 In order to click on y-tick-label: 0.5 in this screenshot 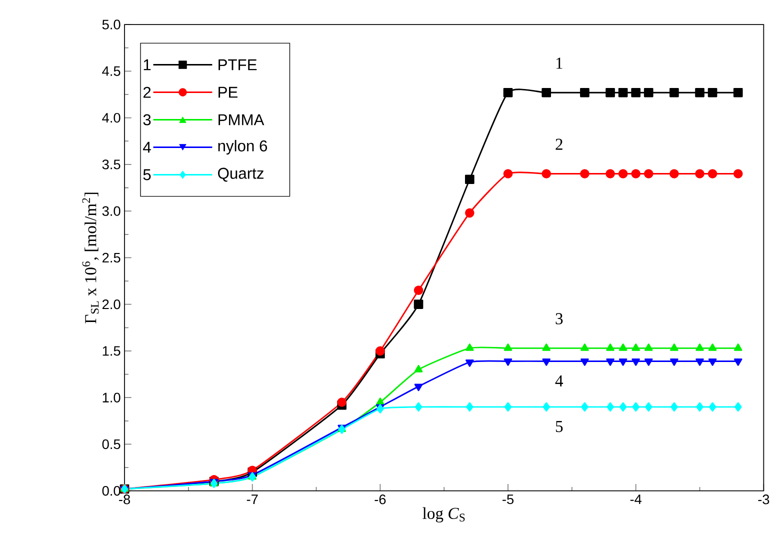, I will do `click(111, 444)`.